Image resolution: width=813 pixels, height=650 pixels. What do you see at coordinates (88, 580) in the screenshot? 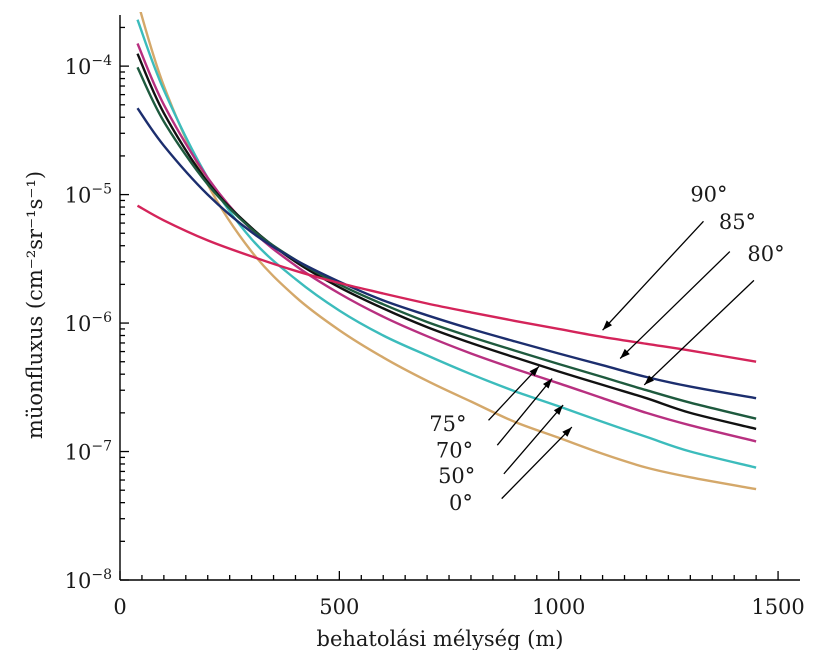
I see `y-tick-label: 10⁻⁸` at bounding box center [88, 580].